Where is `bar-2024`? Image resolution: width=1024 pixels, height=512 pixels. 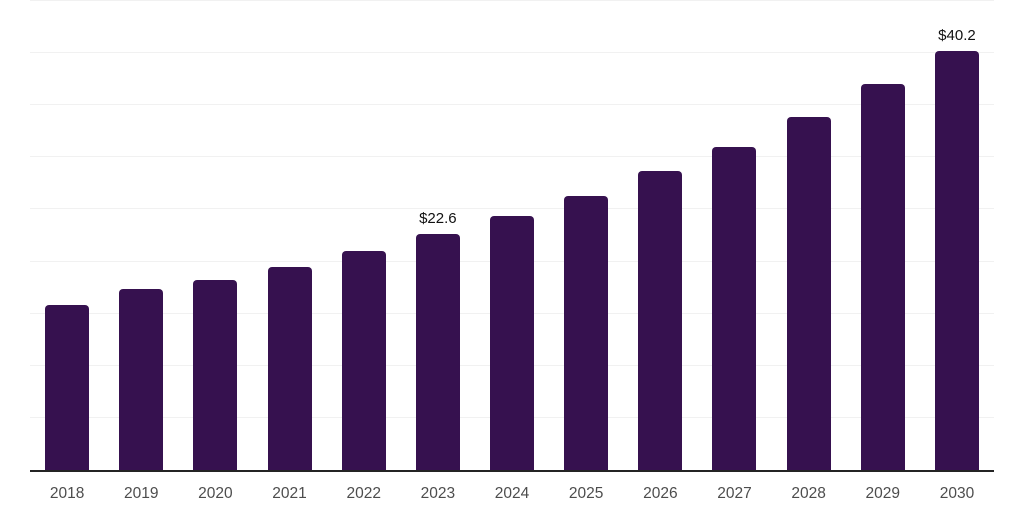
bar-2024 is located at coordinates (512, 342).